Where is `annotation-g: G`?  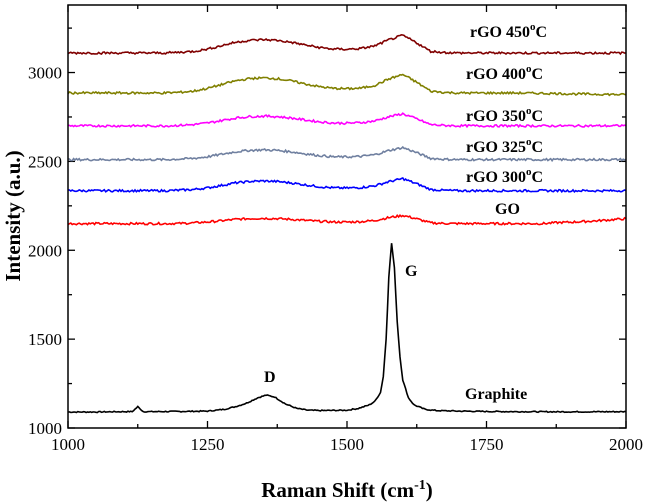
annotation-g: G is located at coordinates (411, 271).